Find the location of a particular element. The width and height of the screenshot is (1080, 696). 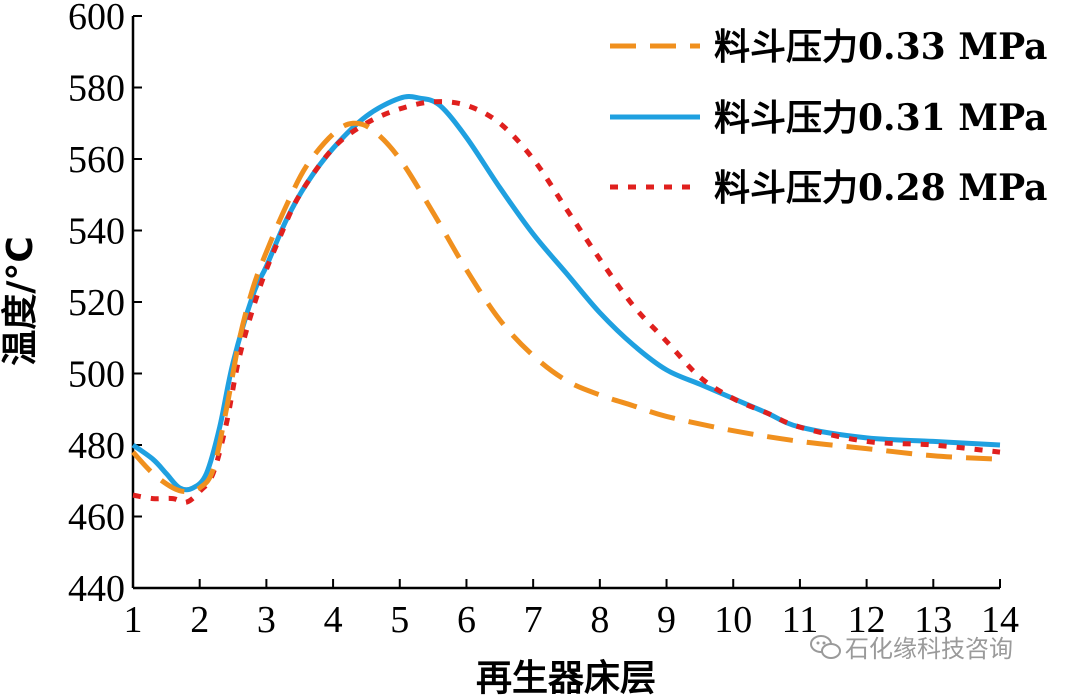

wechat-icon is located at coordinates (825, 647).